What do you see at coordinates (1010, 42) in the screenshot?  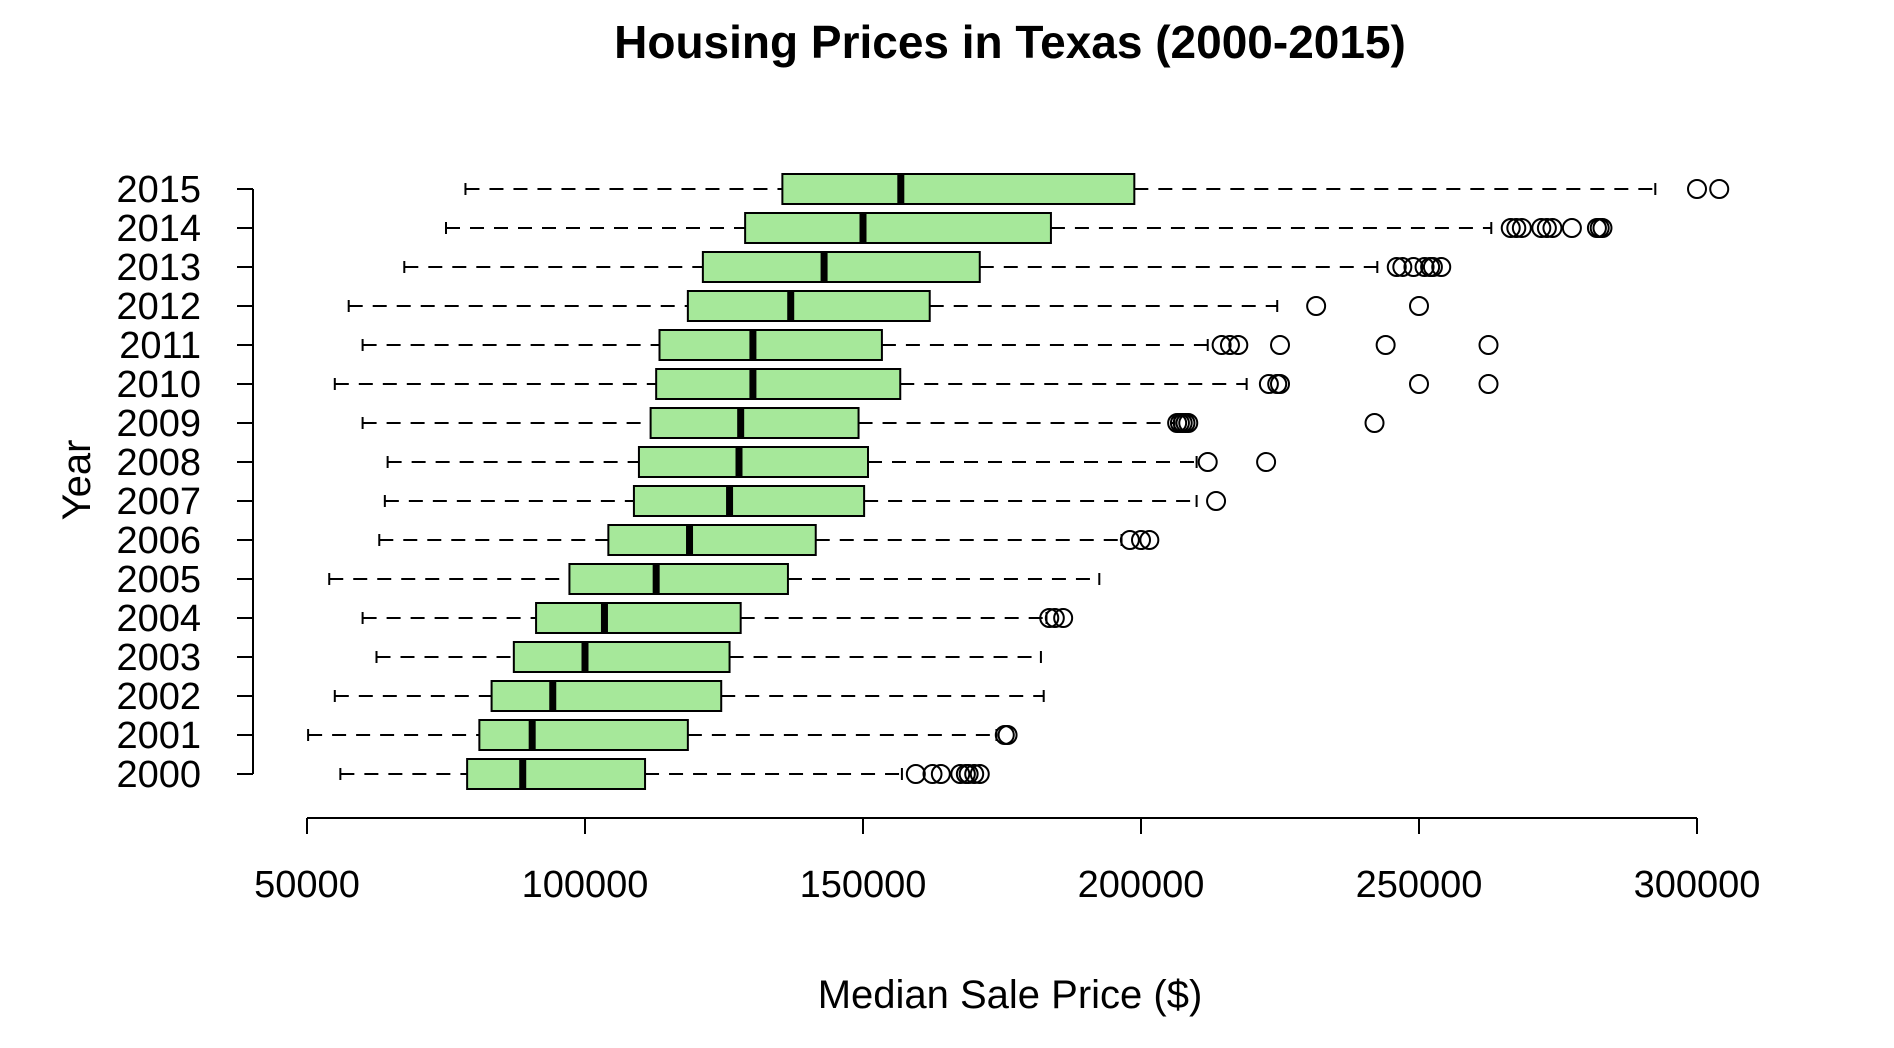 I see `chart-title: Housing Prices in Texas (2000-2015)` at bounding box center [1010, 42].